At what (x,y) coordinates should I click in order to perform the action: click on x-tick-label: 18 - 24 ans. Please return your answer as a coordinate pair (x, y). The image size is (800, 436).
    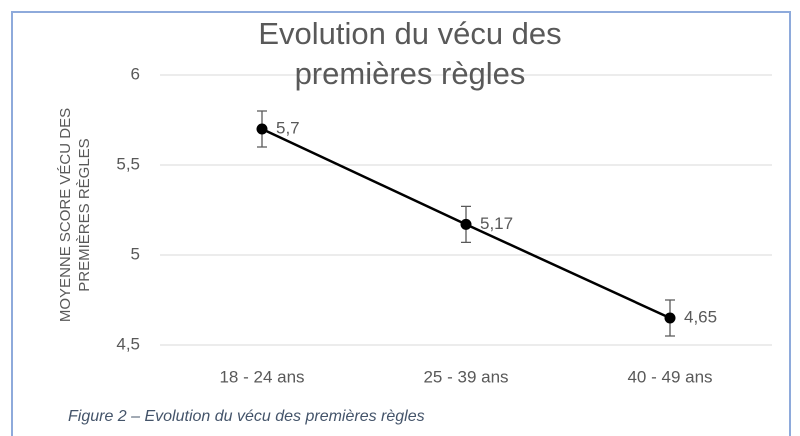
    Looking at the image, I should click on (261, 376).